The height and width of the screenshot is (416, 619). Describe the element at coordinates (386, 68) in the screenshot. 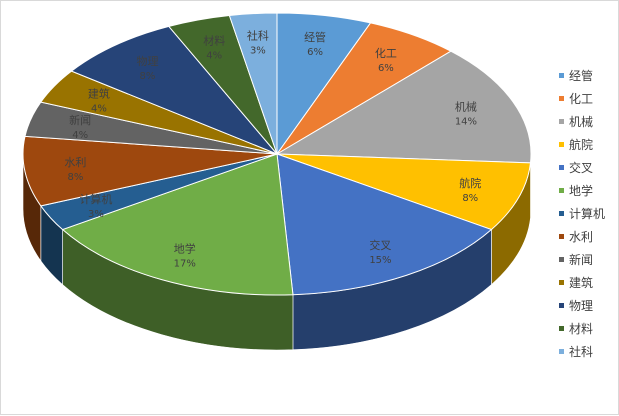

I see `slice-2-label-value: 6%` at that location.